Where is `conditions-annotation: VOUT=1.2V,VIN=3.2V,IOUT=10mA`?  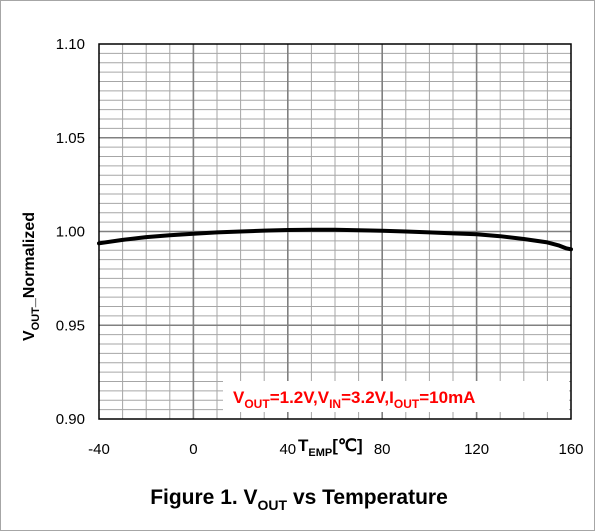 conditions-annotation: VOUT=1.2V,VIN=3.2V,IOUT=10mA is located at coordinates (396, 396).